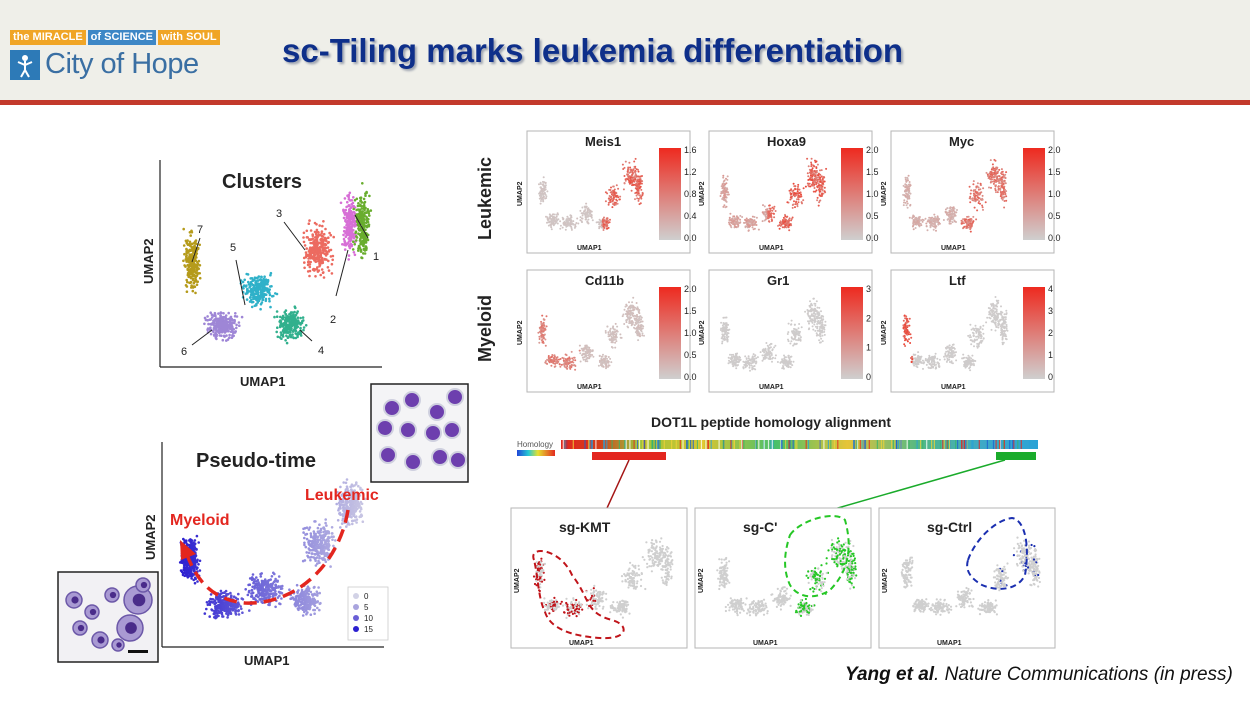 This screenshot has height=703, width=1250. I want to click on sg-label: sg-KMT, so click(585, 527).